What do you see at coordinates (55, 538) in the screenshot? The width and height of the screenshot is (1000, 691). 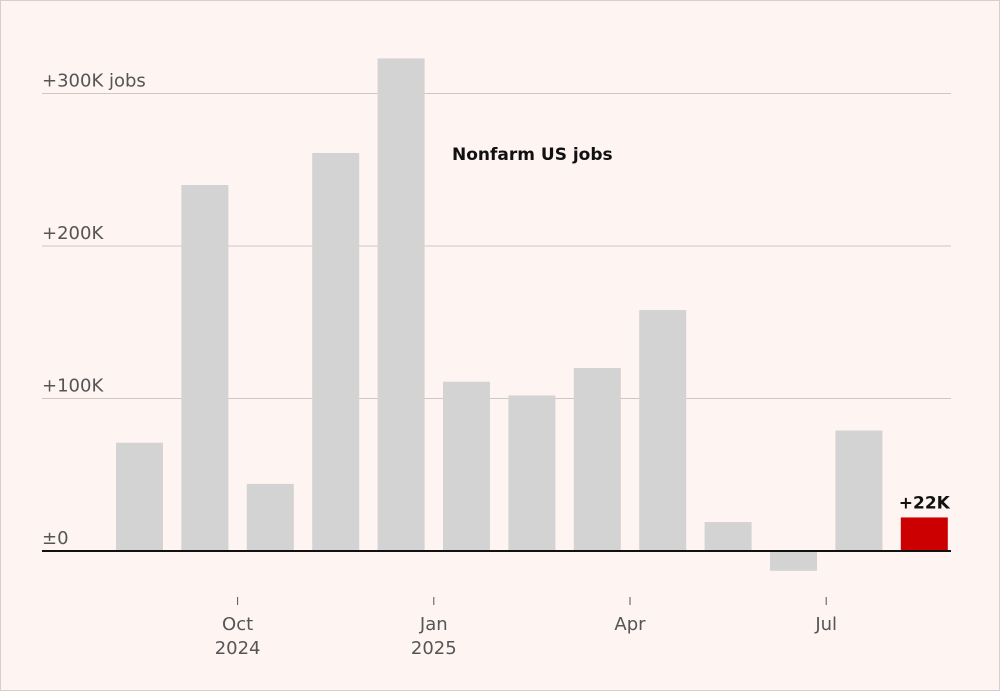 I see `y-tick-label: ±0` at bounding box center [55, 538].